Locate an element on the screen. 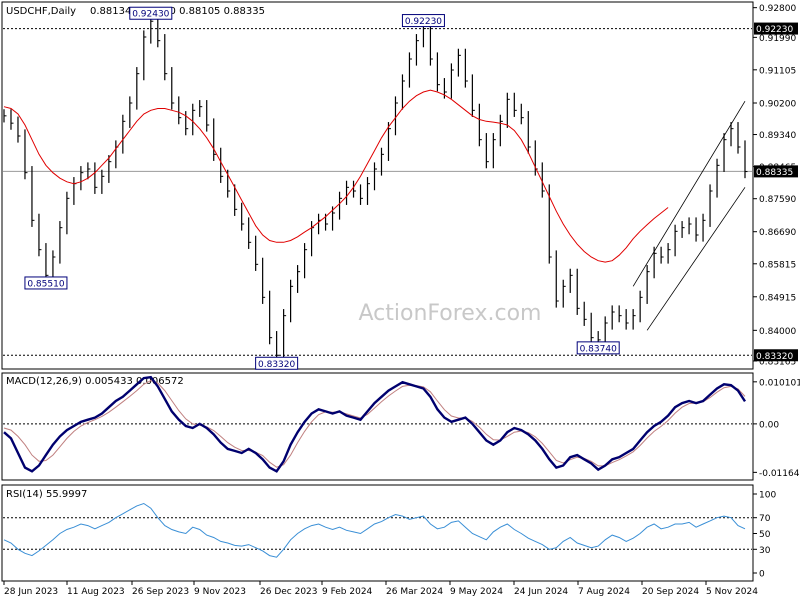 Image resolution: width=800 pixels, height=600 pixels. price-tick-label: 0.87590 is located at coordinates (777, 200).